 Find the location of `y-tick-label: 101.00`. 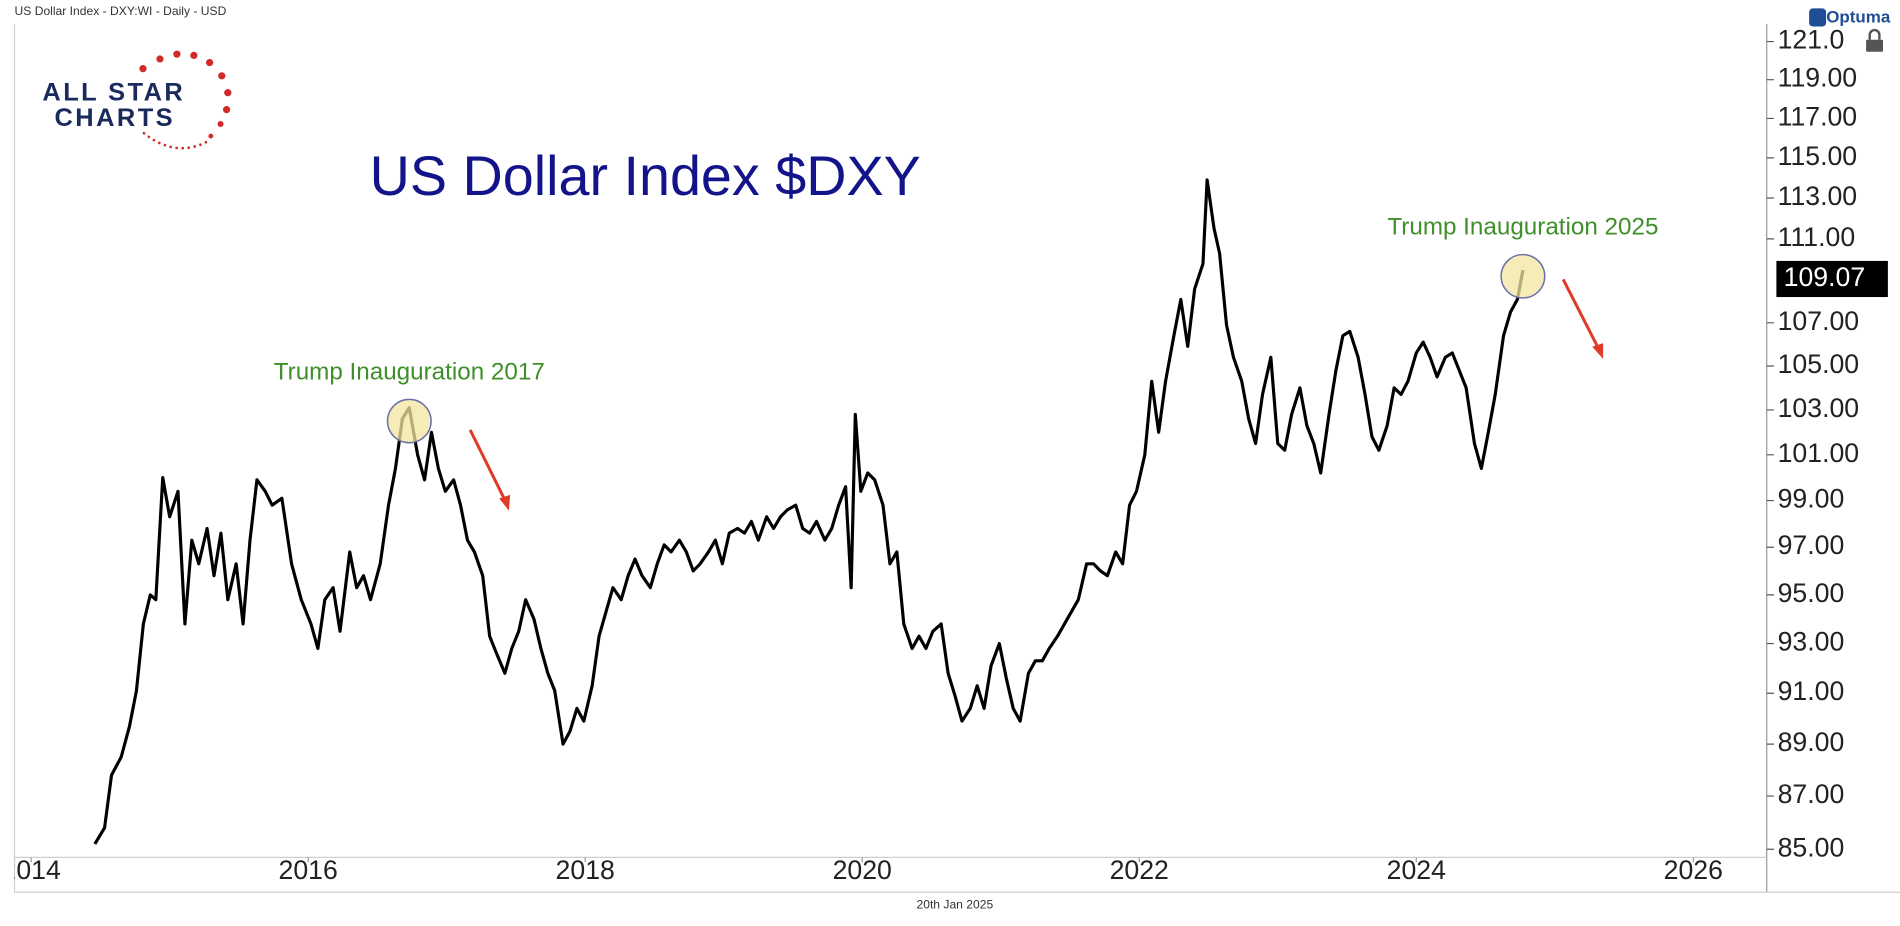

y-tick-label: 101.00 is located at coordinates (1819, 453).